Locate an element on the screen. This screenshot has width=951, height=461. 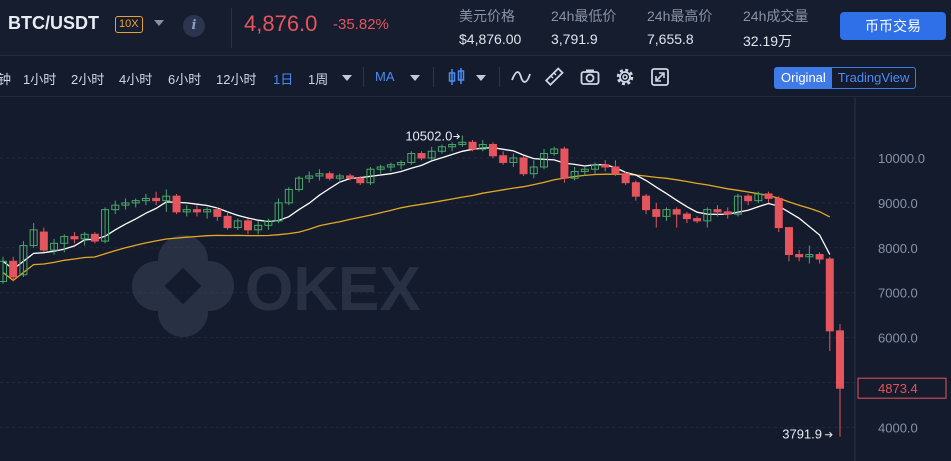
stat-24h-volume: 24h成交量 32.19万 is located at coordinates (775, 28).